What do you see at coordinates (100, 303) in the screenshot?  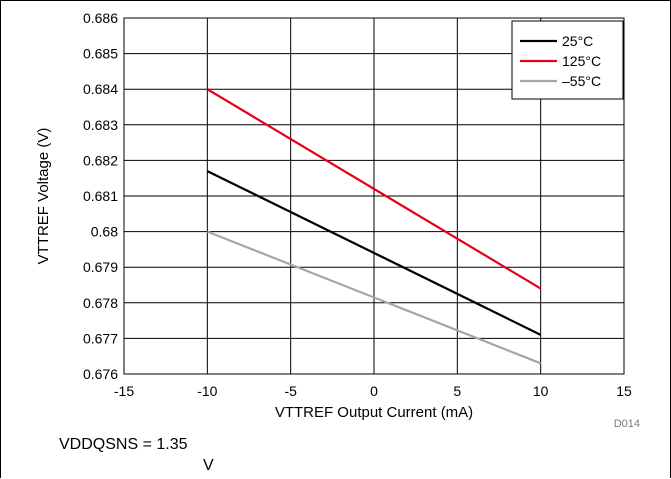 I see `y-tick-label: 0.678` at bounding box center [100, 303].